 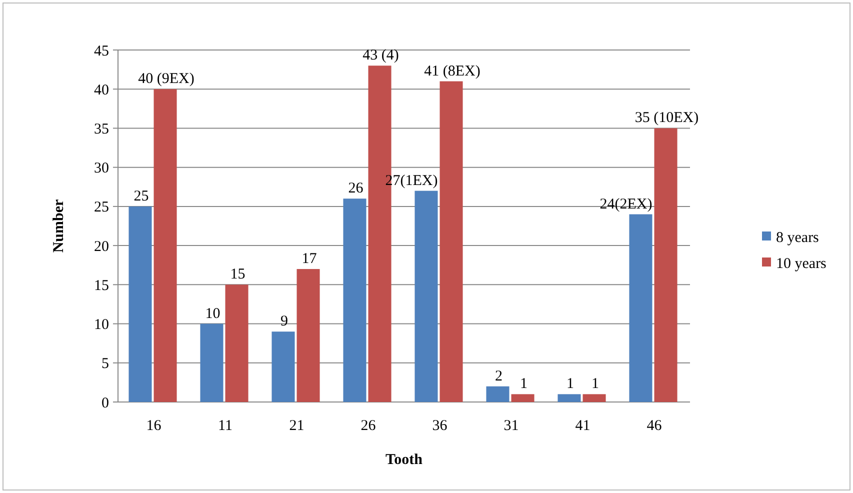 What do you see at coordinates (238, 274) in the screenshot?
I see `data-label: 15` at bounding box center [238, 274].